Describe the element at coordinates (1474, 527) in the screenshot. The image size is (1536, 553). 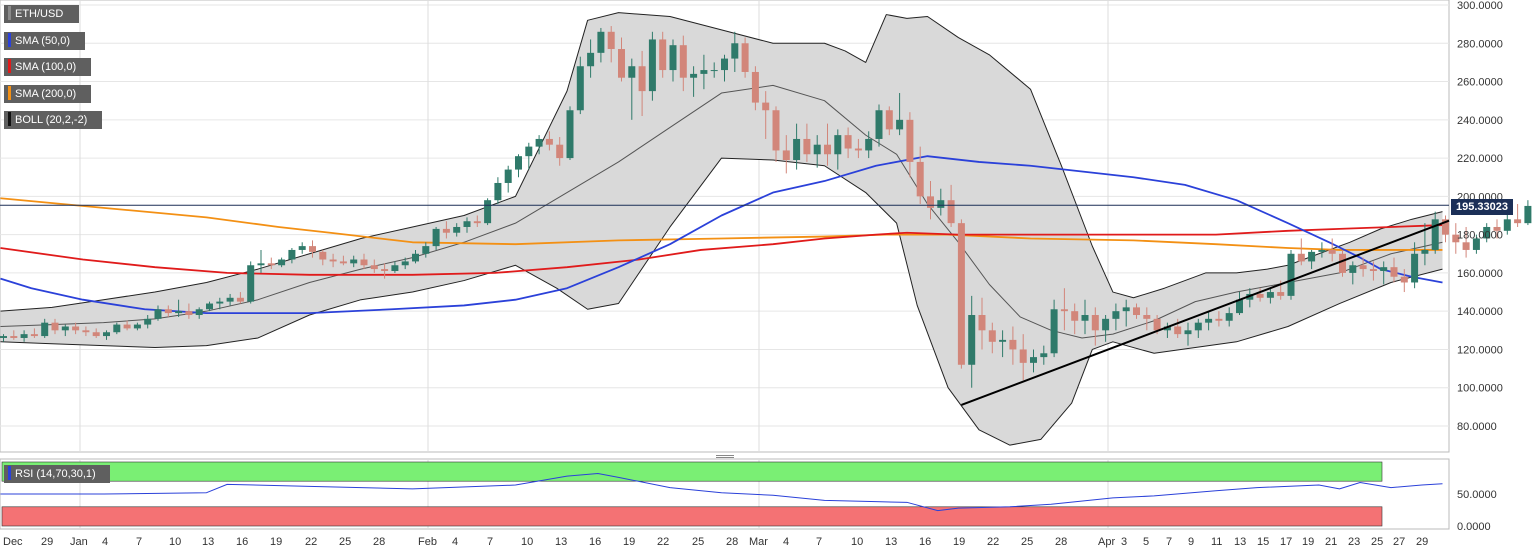
I see `rsi-y-tick-label: 0.0000` at that location.